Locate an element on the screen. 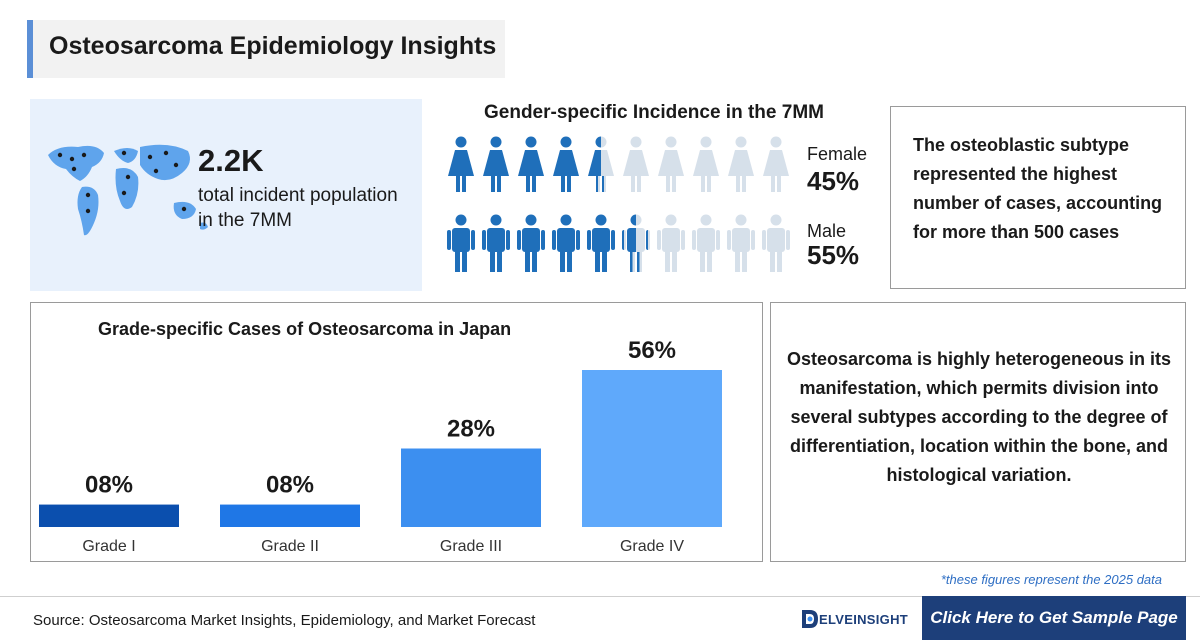 The image size is (1200, 644). page-title: Osteosarcoma Epidemiology Insights is located at coordinates (273, 46).